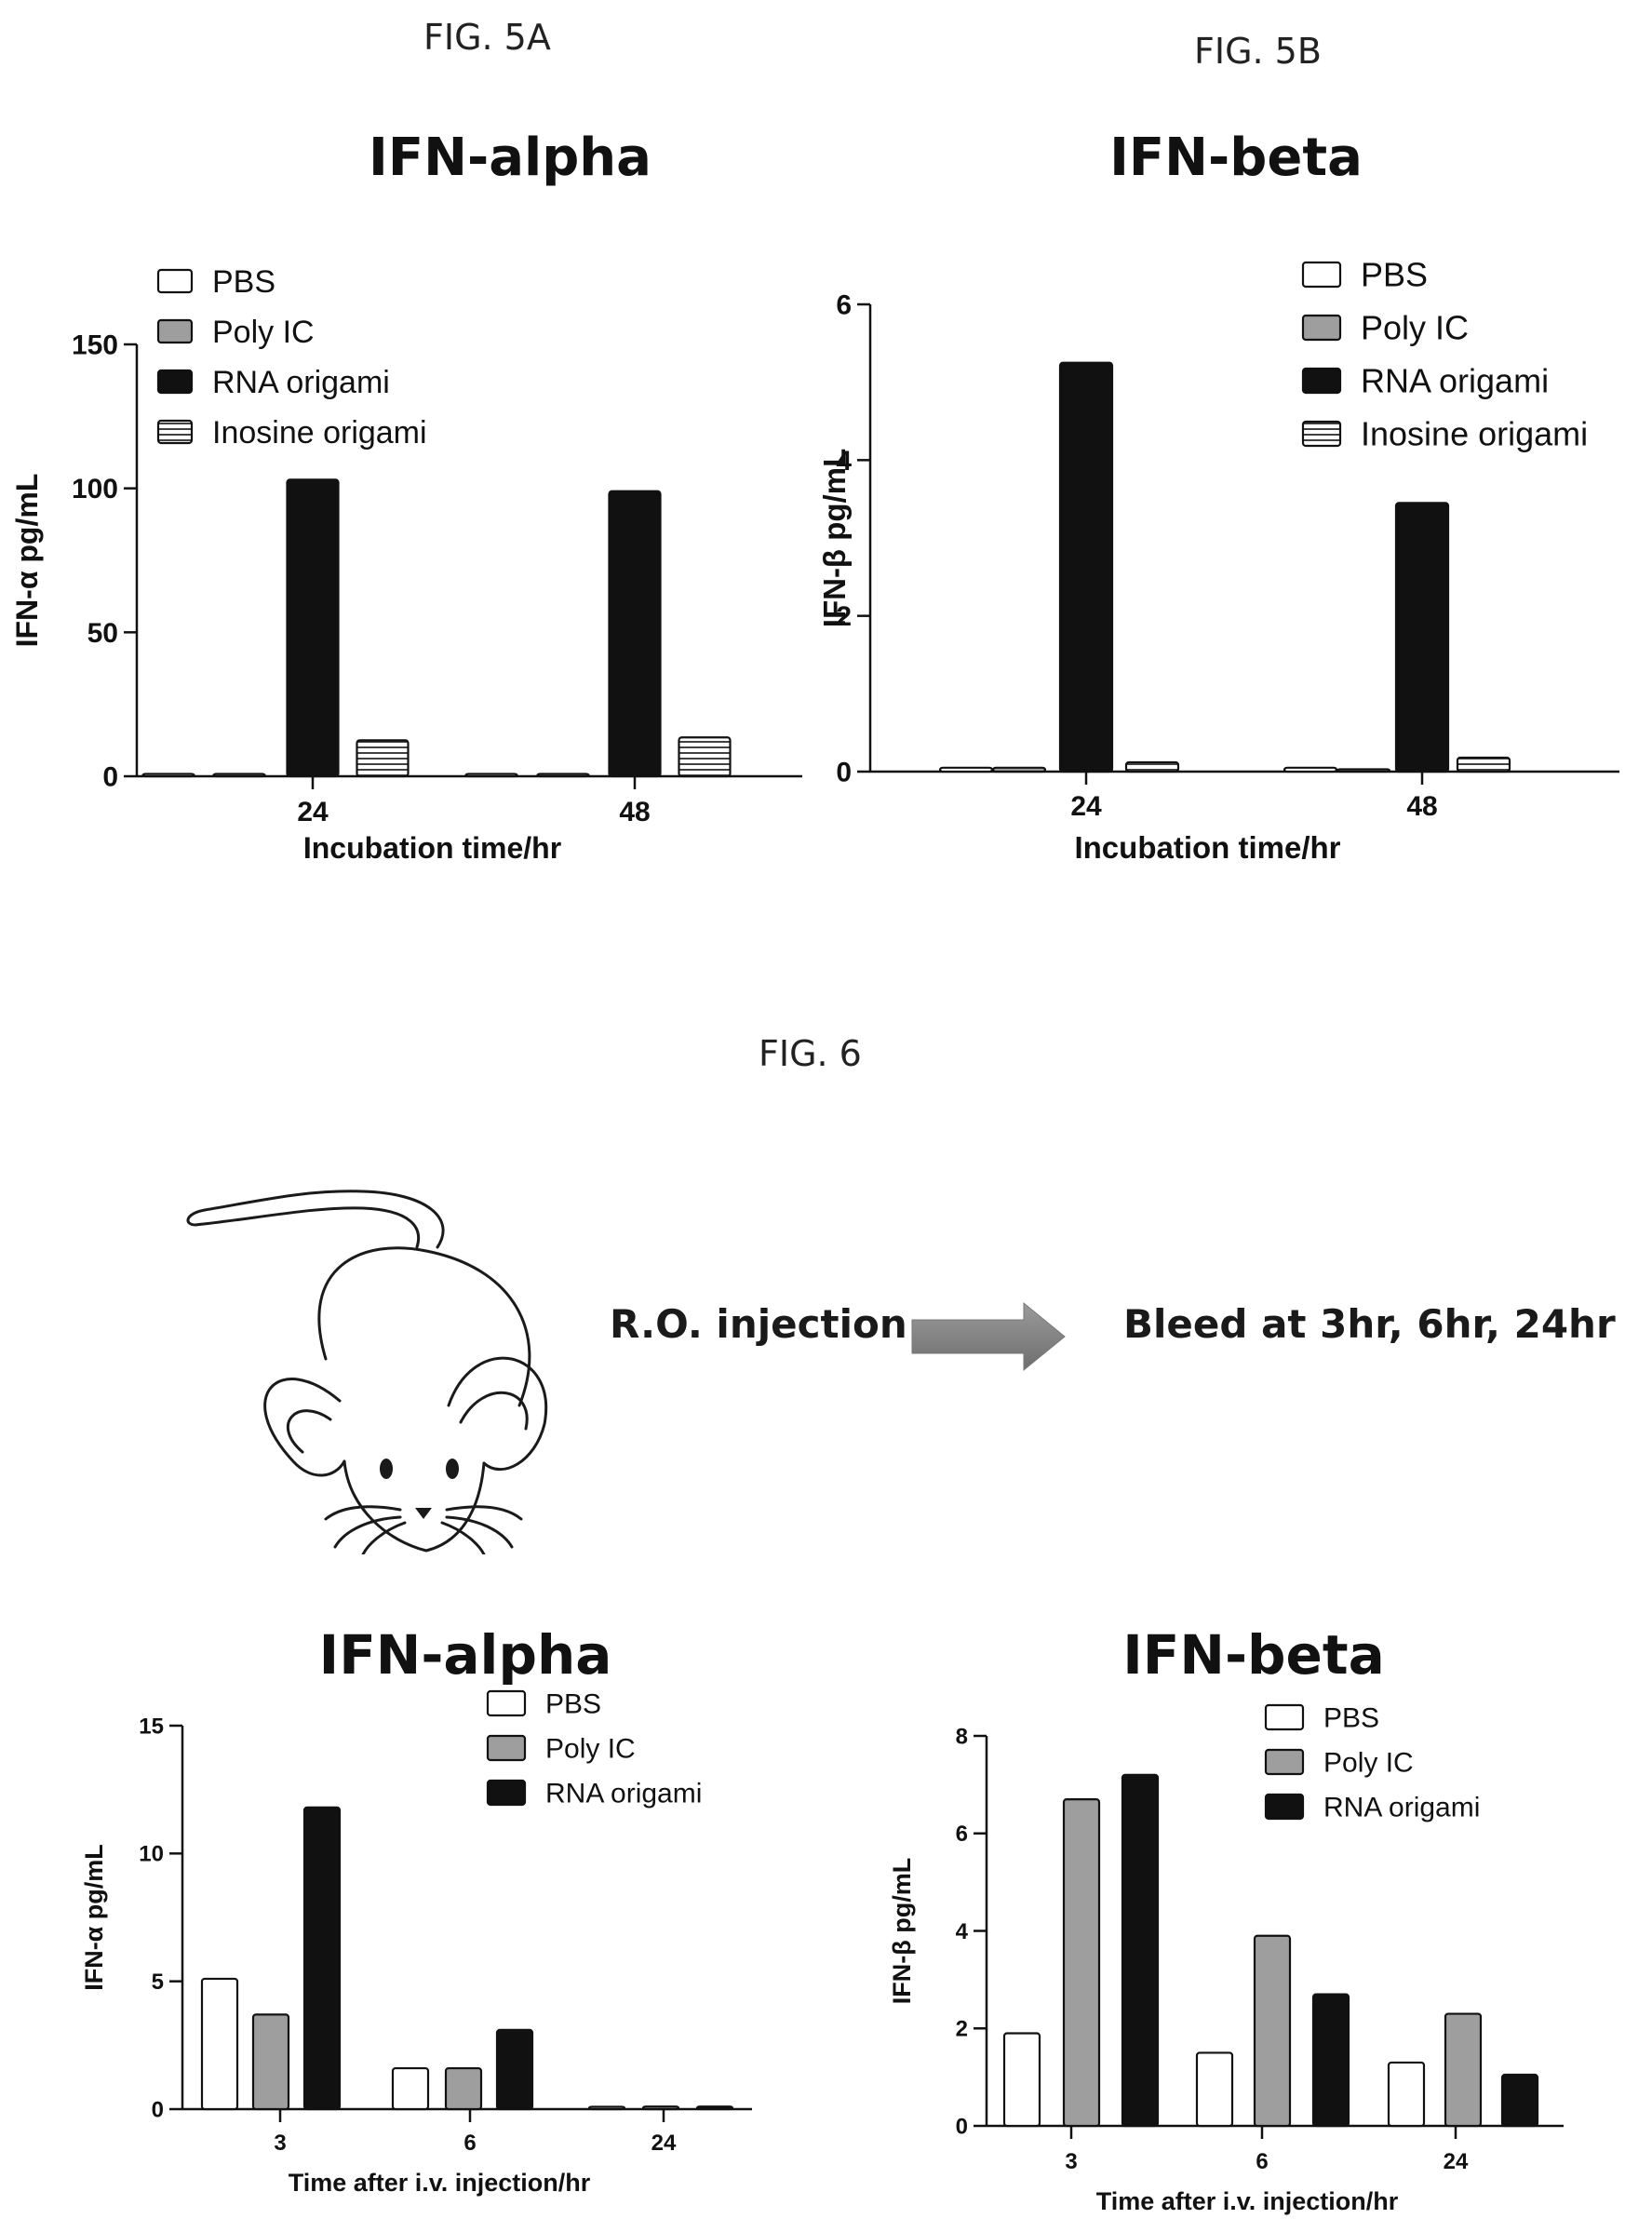  Describe the element at coordinates (1421, 806) in the screenshot. I see `x-tick-label: 48` at that location.